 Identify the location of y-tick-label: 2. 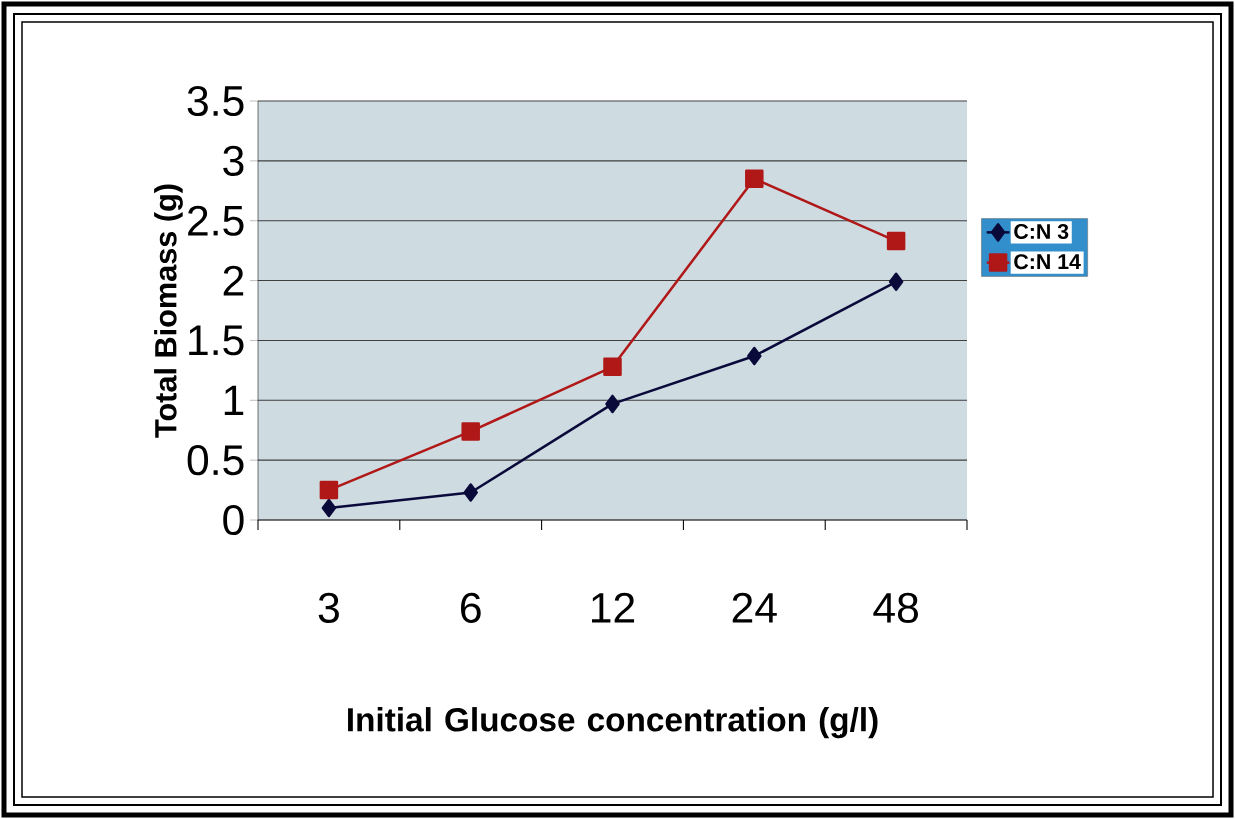
(233, 280).